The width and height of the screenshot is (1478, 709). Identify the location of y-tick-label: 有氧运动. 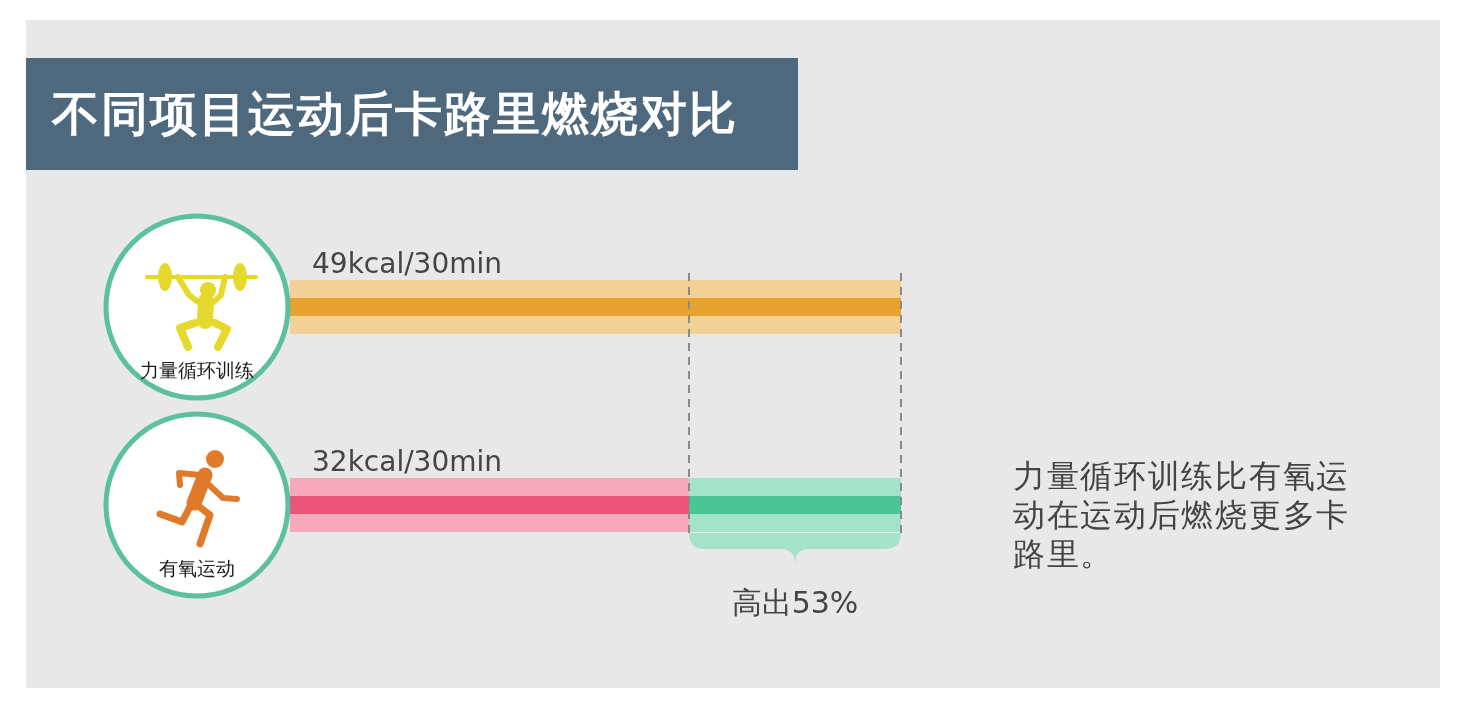
(197, 568).